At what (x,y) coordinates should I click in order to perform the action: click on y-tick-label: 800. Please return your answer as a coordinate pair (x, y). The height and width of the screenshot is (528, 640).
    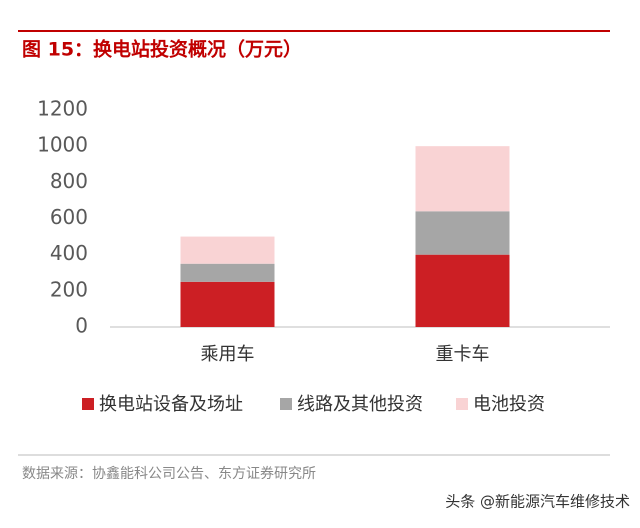
    Looking at the image, I should click on (69, 181).